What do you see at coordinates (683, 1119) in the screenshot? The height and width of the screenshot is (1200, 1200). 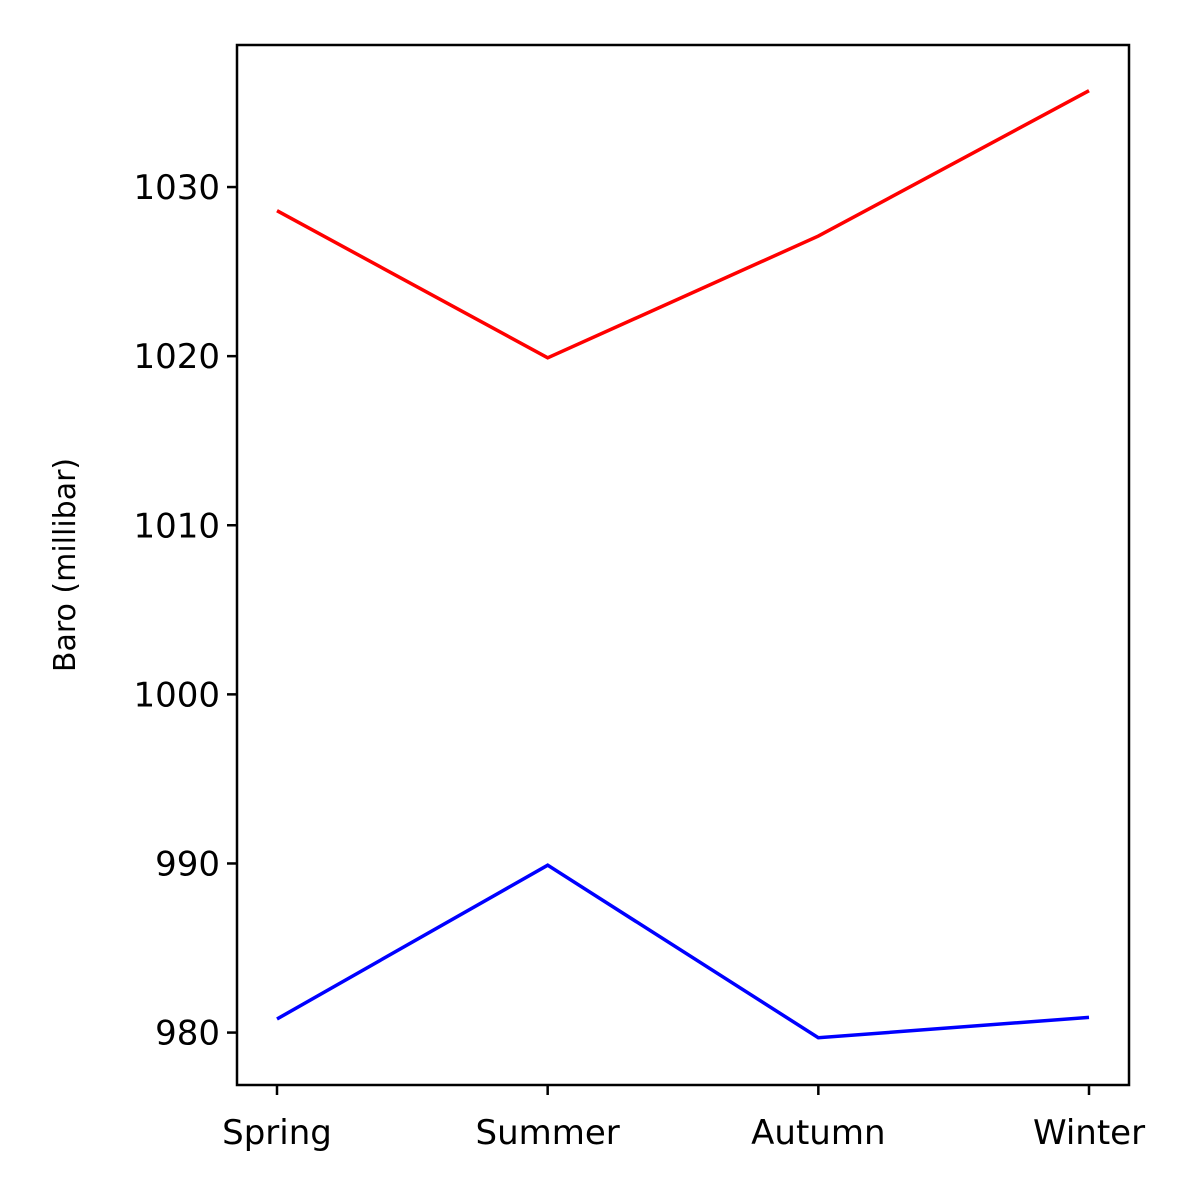 I see `x-axis: Spring Summer Autumn Winter` at bounding box center [683, 1119].